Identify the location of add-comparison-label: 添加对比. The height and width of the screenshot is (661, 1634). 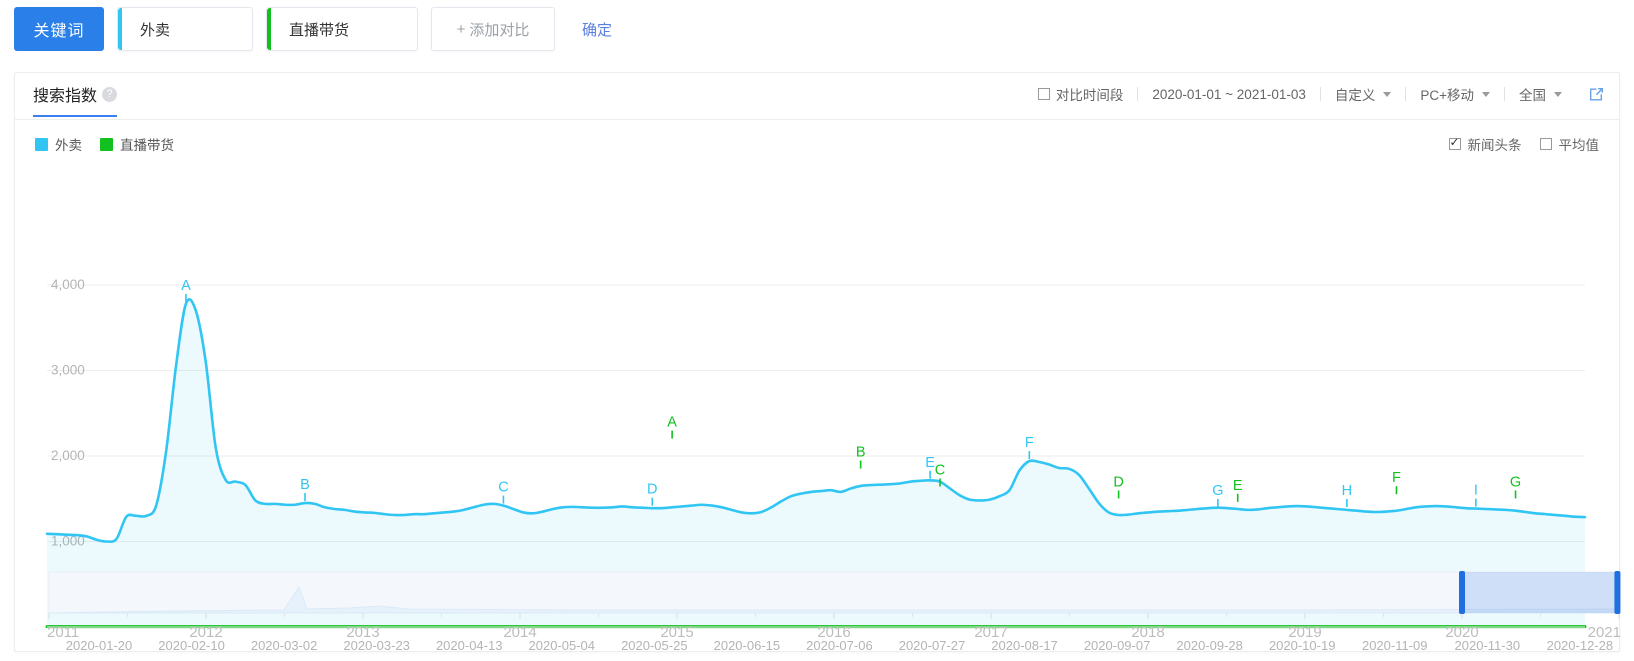
(499, 30).